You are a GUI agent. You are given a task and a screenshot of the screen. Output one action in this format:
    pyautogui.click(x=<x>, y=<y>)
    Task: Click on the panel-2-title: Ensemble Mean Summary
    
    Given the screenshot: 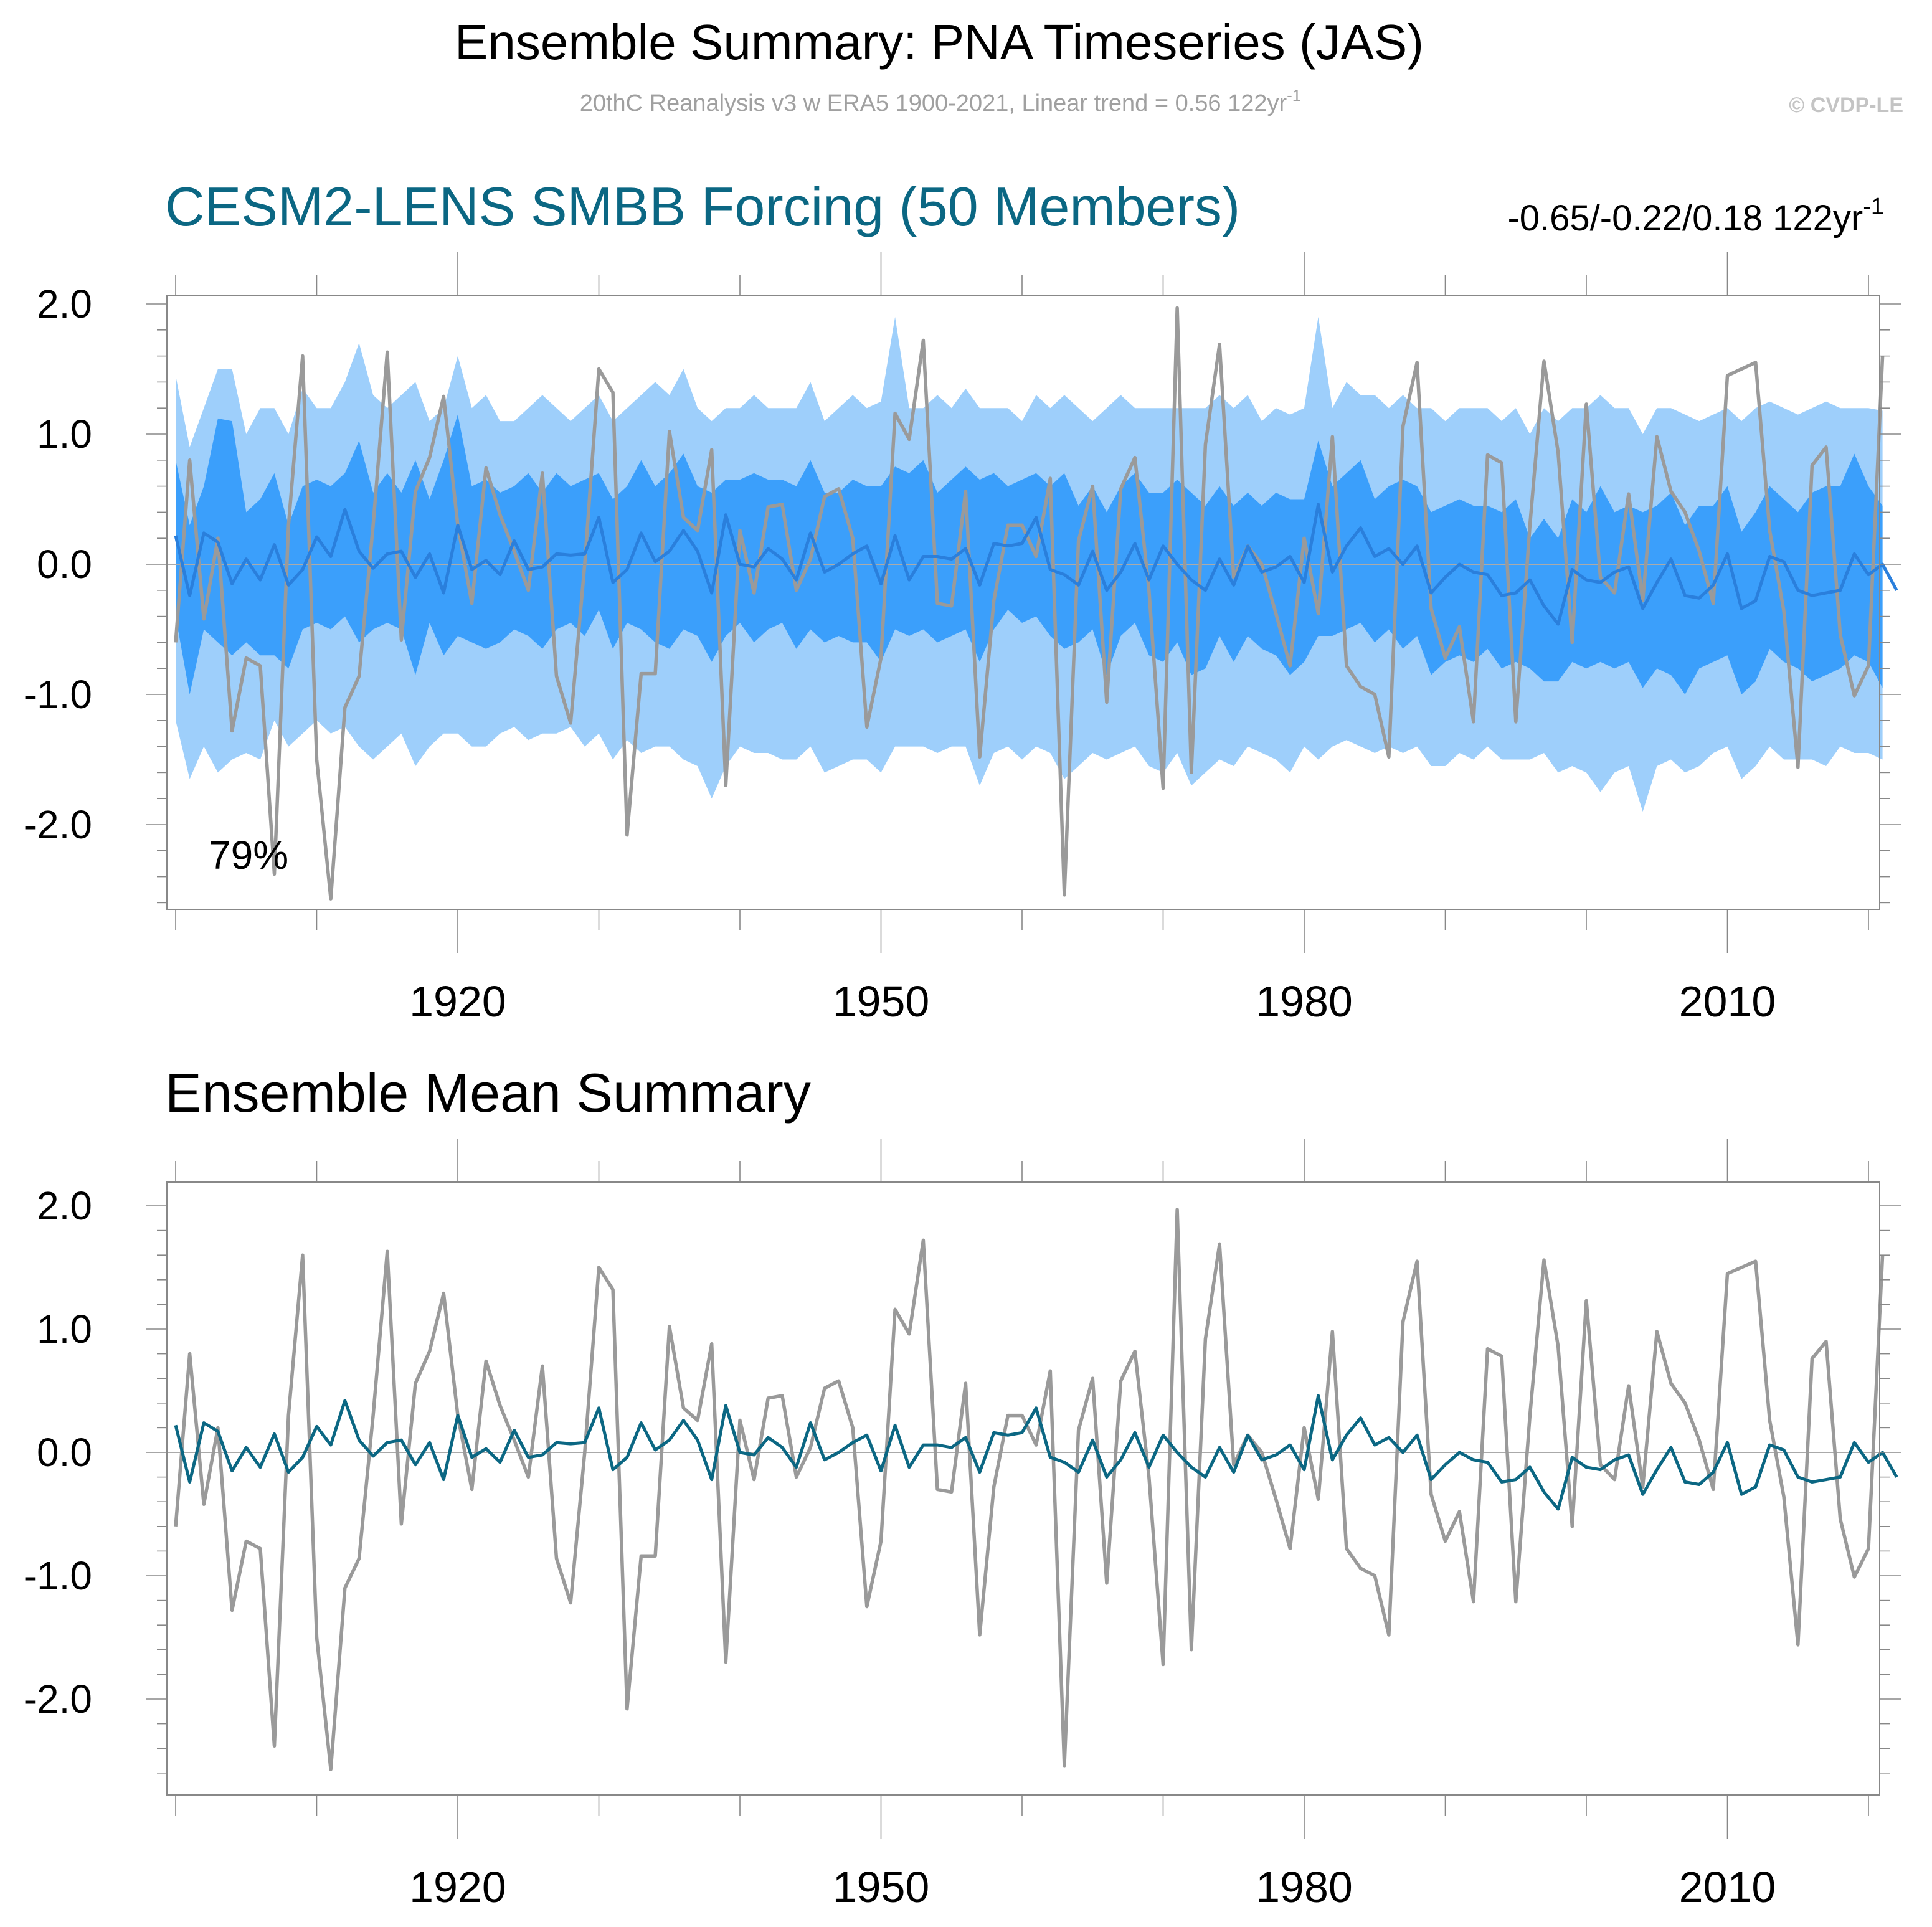 What is the action you would take?
    pyautogui.click(x=488, y=1093)
    